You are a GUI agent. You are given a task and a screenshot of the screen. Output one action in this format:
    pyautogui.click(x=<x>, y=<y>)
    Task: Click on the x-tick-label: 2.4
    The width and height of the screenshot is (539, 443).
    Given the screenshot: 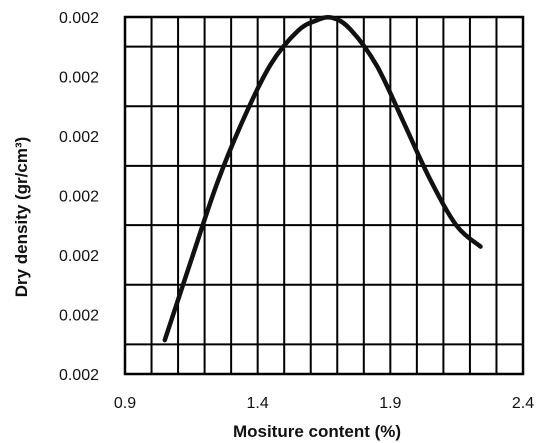 What is the action you would take?
    pyautogui.click(x=523, y=403)
    